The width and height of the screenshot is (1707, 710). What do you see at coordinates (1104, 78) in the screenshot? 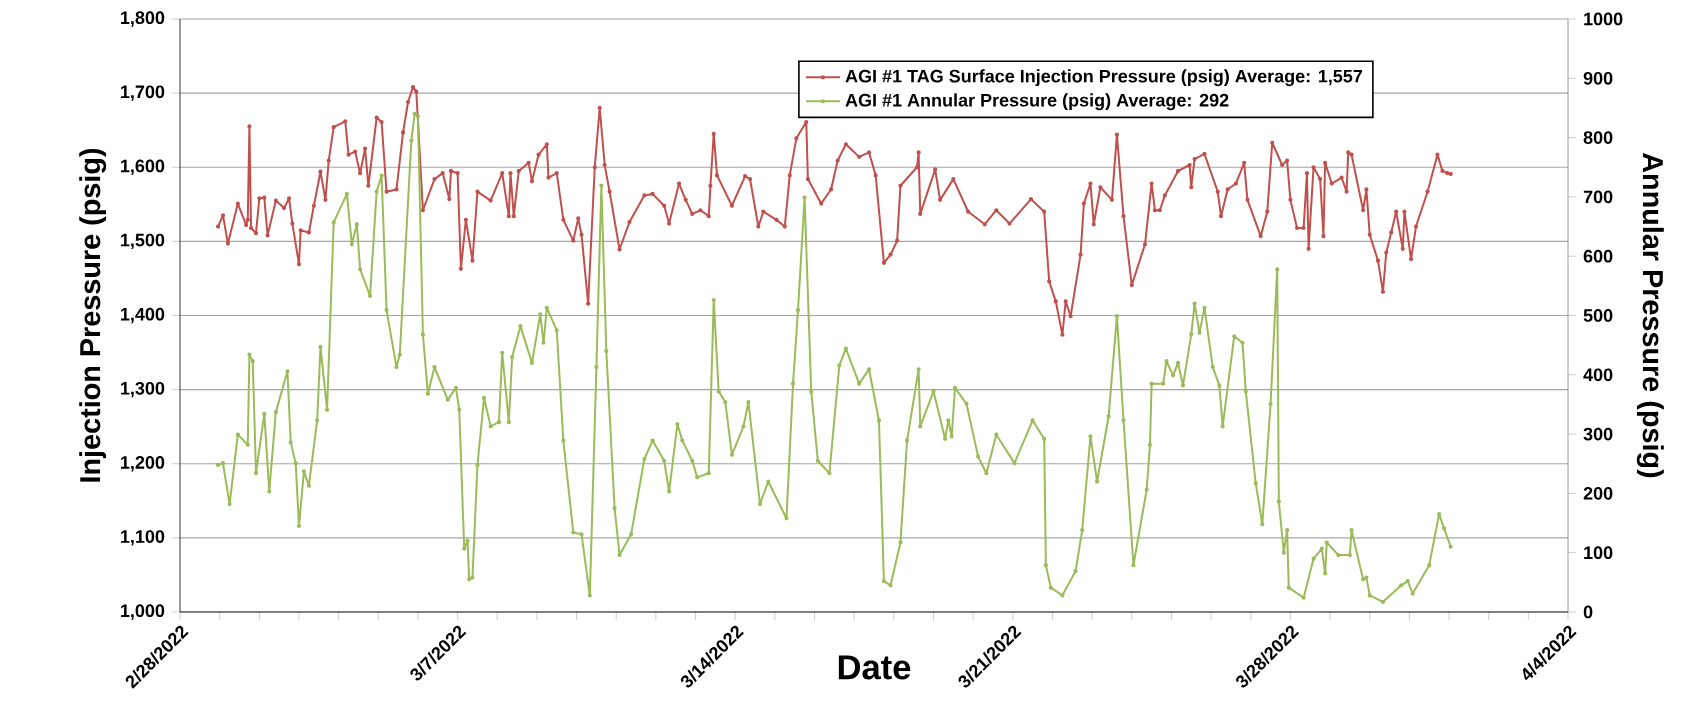
I see `legend-label: AGI #1 TAG Surface Injection Pressure (psig) Average: 1,557` at bounding box center [1104, 78].